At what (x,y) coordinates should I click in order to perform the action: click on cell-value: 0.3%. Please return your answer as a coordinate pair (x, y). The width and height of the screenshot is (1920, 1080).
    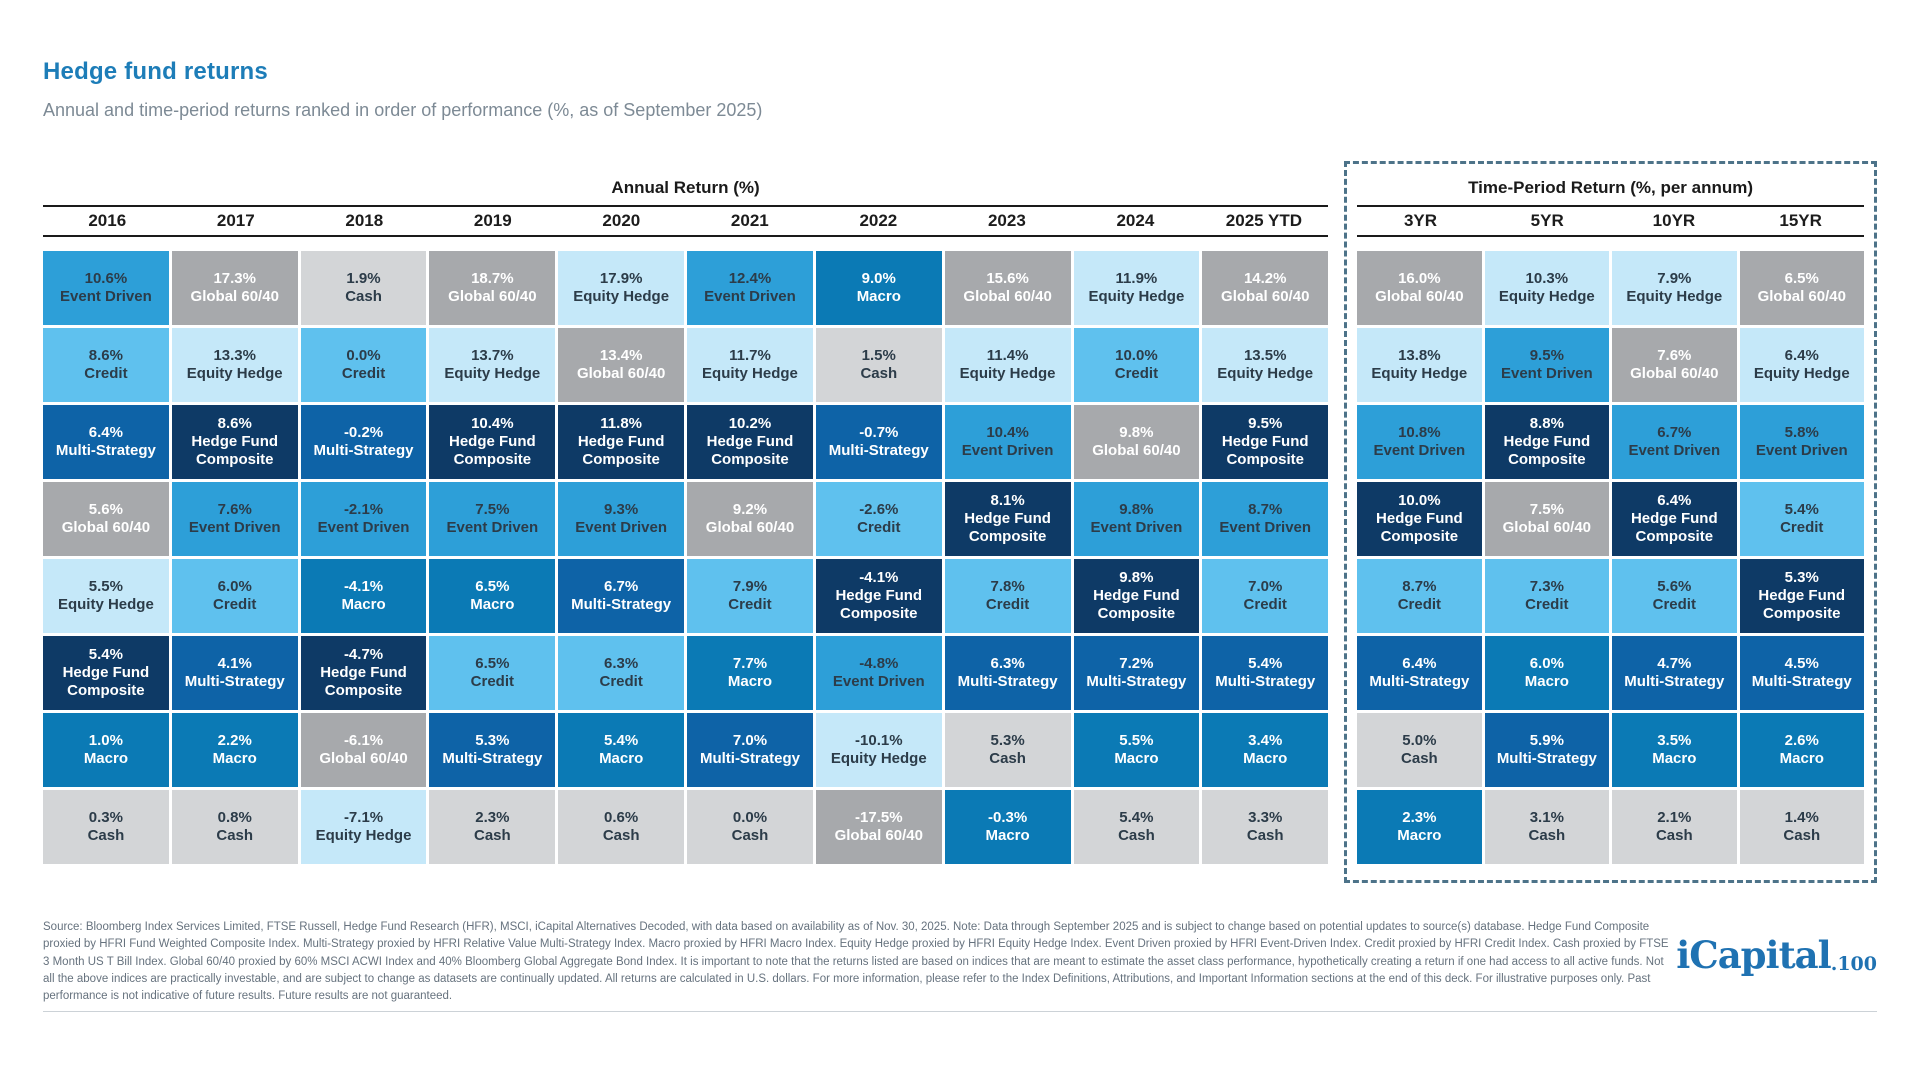
    Looking at the image, I should click on (105, 817).